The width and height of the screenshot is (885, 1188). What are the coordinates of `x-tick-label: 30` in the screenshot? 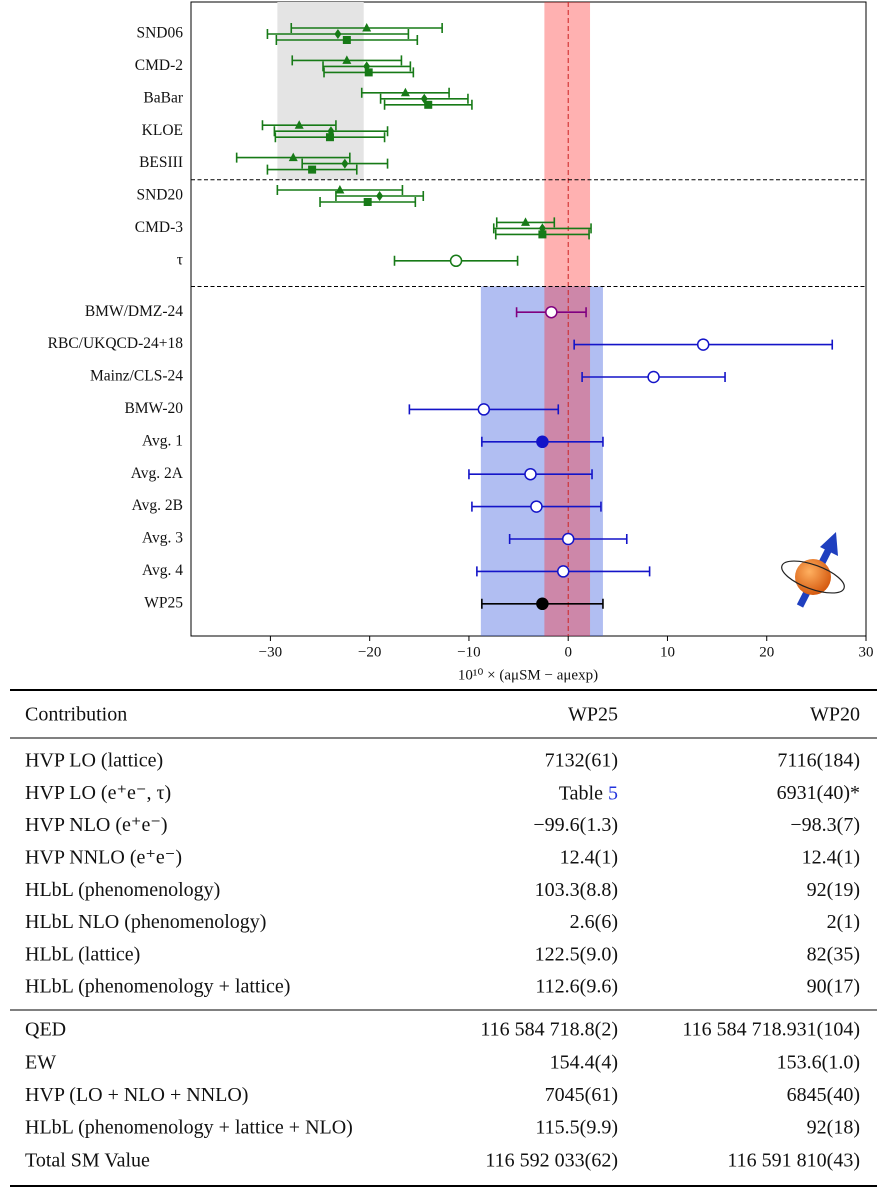 It's located at (866, 652).